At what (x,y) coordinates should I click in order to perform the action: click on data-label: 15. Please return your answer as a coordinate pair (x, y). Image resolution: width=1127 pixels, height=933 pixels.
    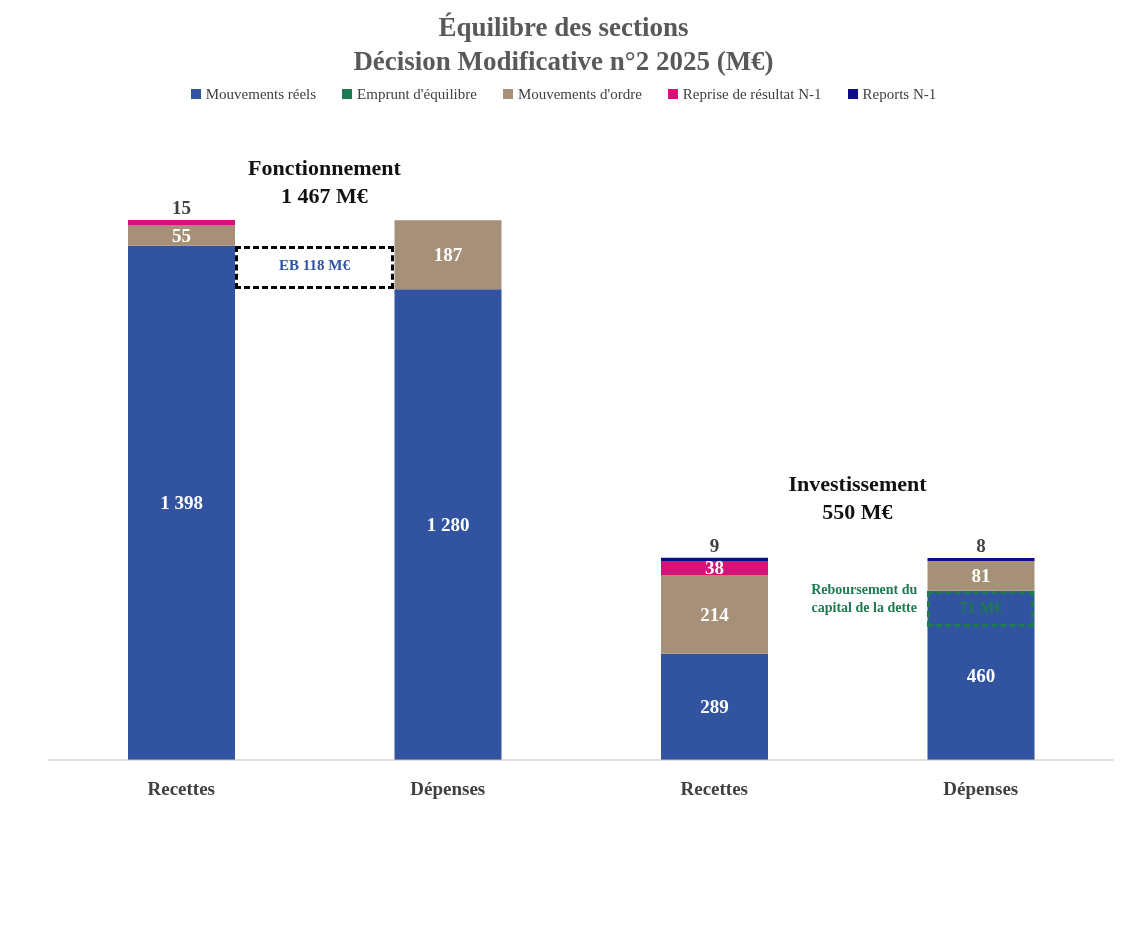
    Looking at the image, I should click on (181, 207).